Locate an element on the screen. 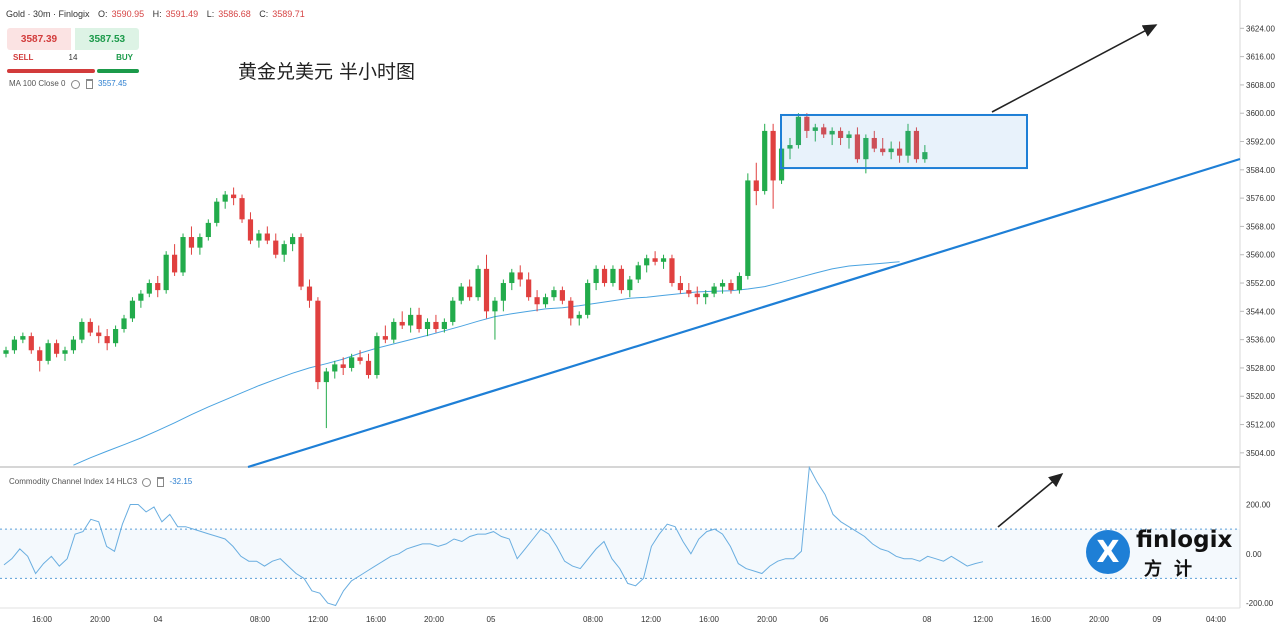 The image size is (1280, 633). trade-panel: 3587.39 3587.53 SELL 14 BUY is located at coordinates (73, 53).